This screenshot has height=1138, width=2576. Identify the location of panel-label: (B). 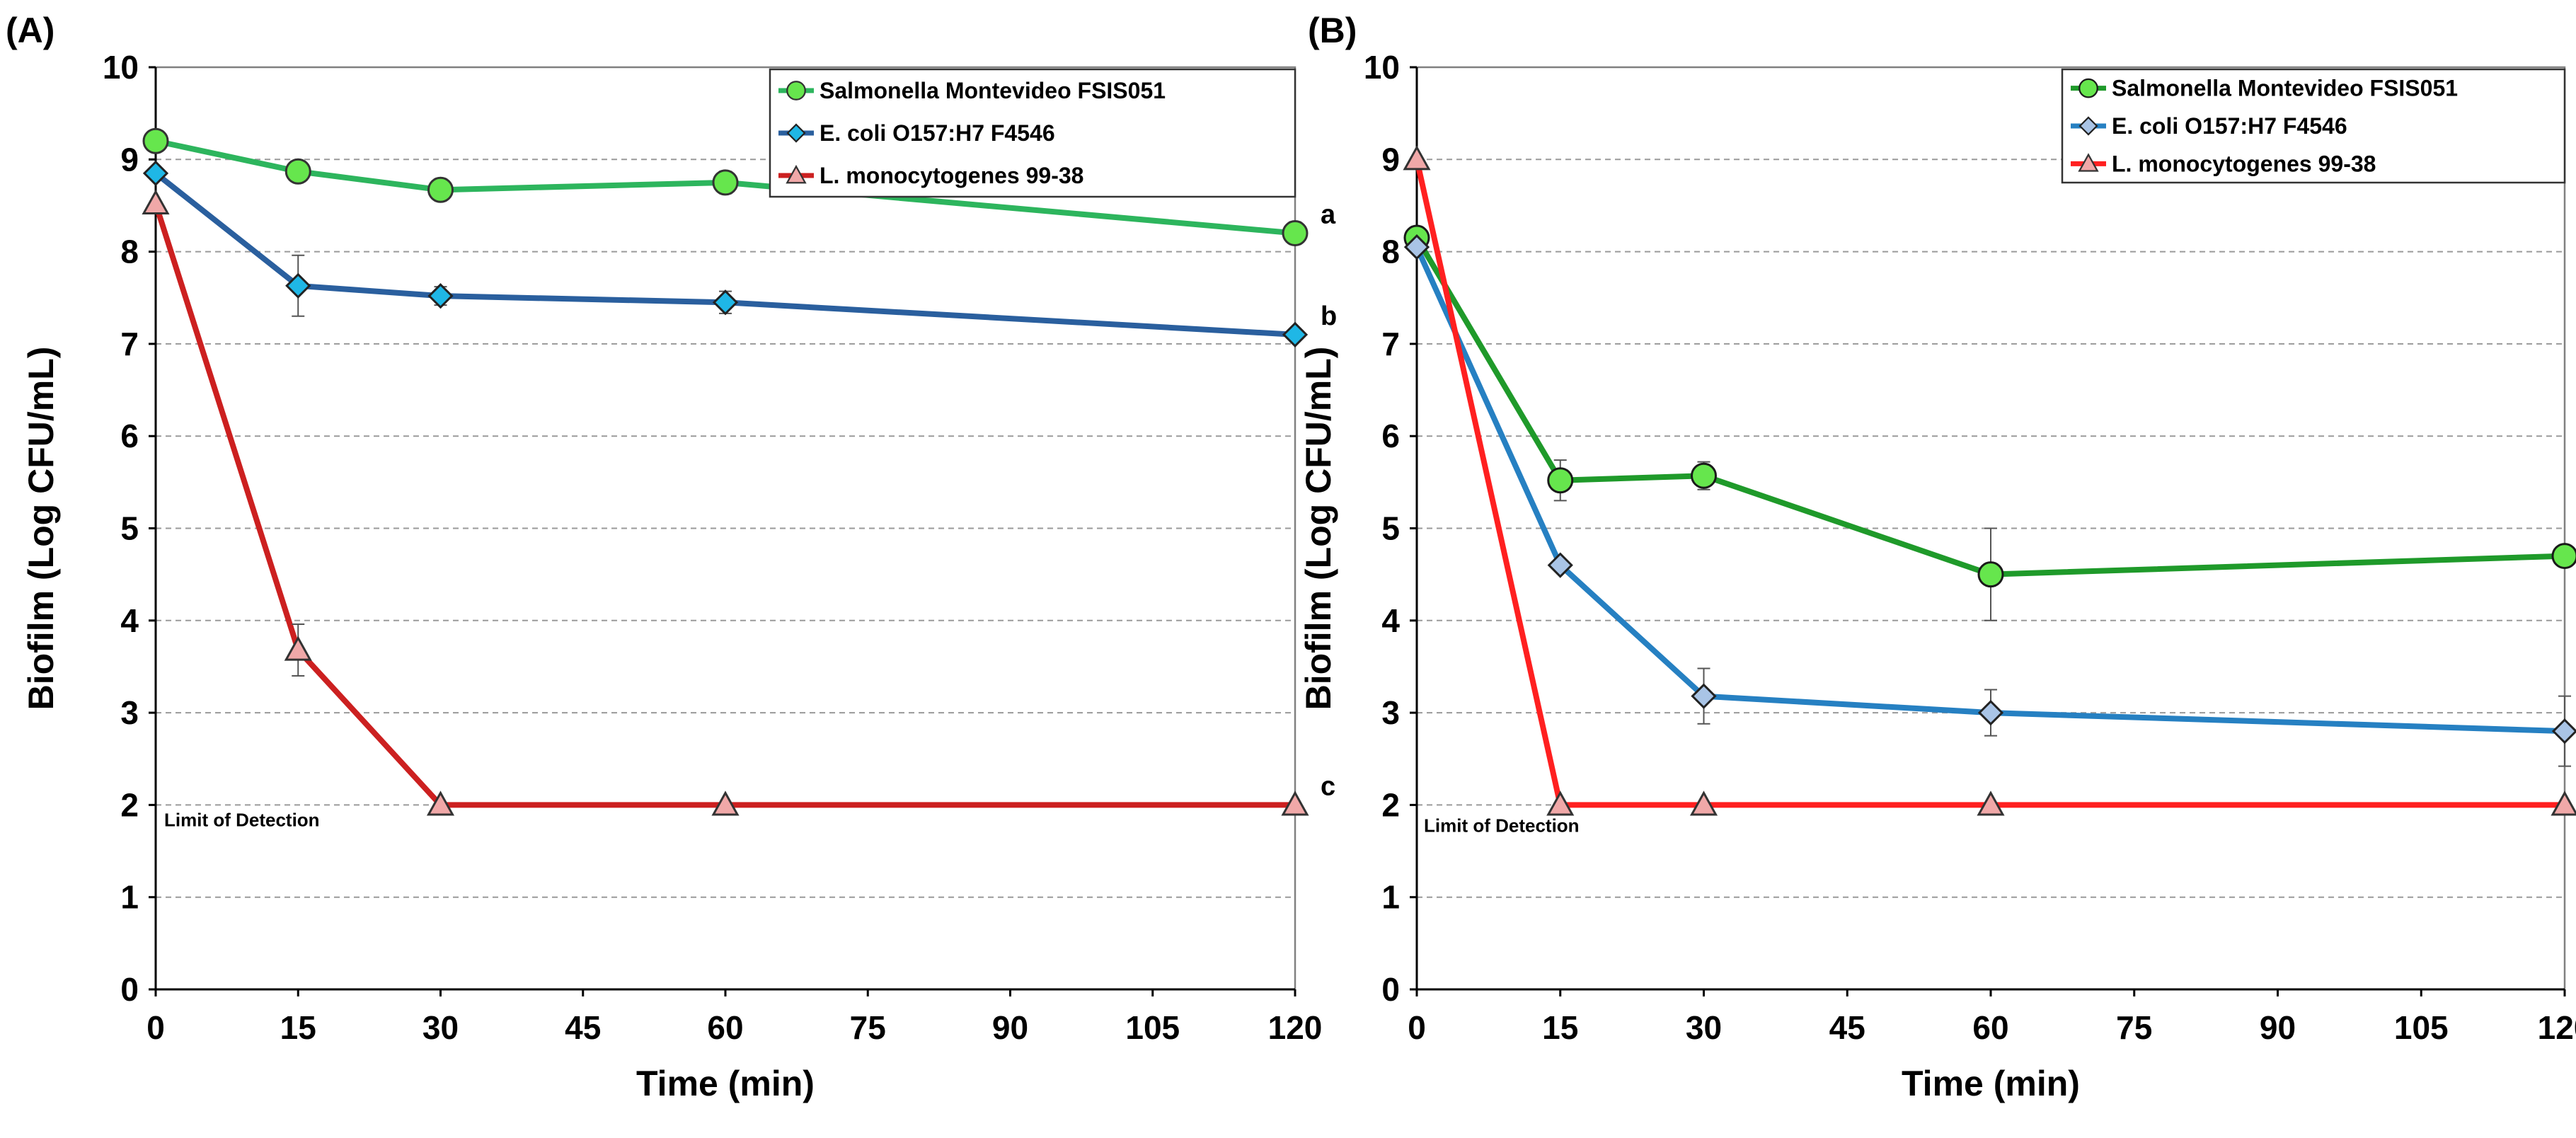
(1332, 30).